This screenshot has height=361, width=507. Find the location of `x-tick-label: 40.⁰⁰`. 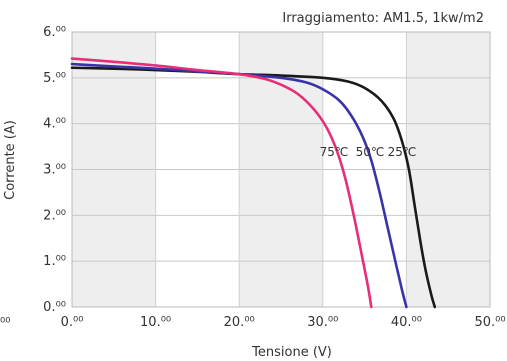

x-tick-label: 40.⁰⁰ is located at coordinates (406, 322).